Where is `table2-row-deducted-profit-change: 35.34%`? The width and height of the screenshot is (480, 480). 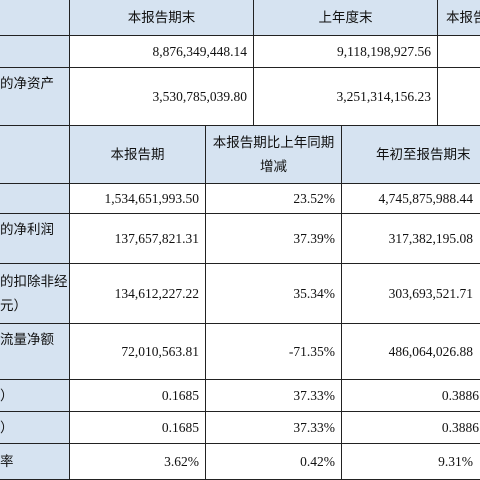 table2-row-deducted-profit-change: 35.34% is located at coordinates (274, 294).